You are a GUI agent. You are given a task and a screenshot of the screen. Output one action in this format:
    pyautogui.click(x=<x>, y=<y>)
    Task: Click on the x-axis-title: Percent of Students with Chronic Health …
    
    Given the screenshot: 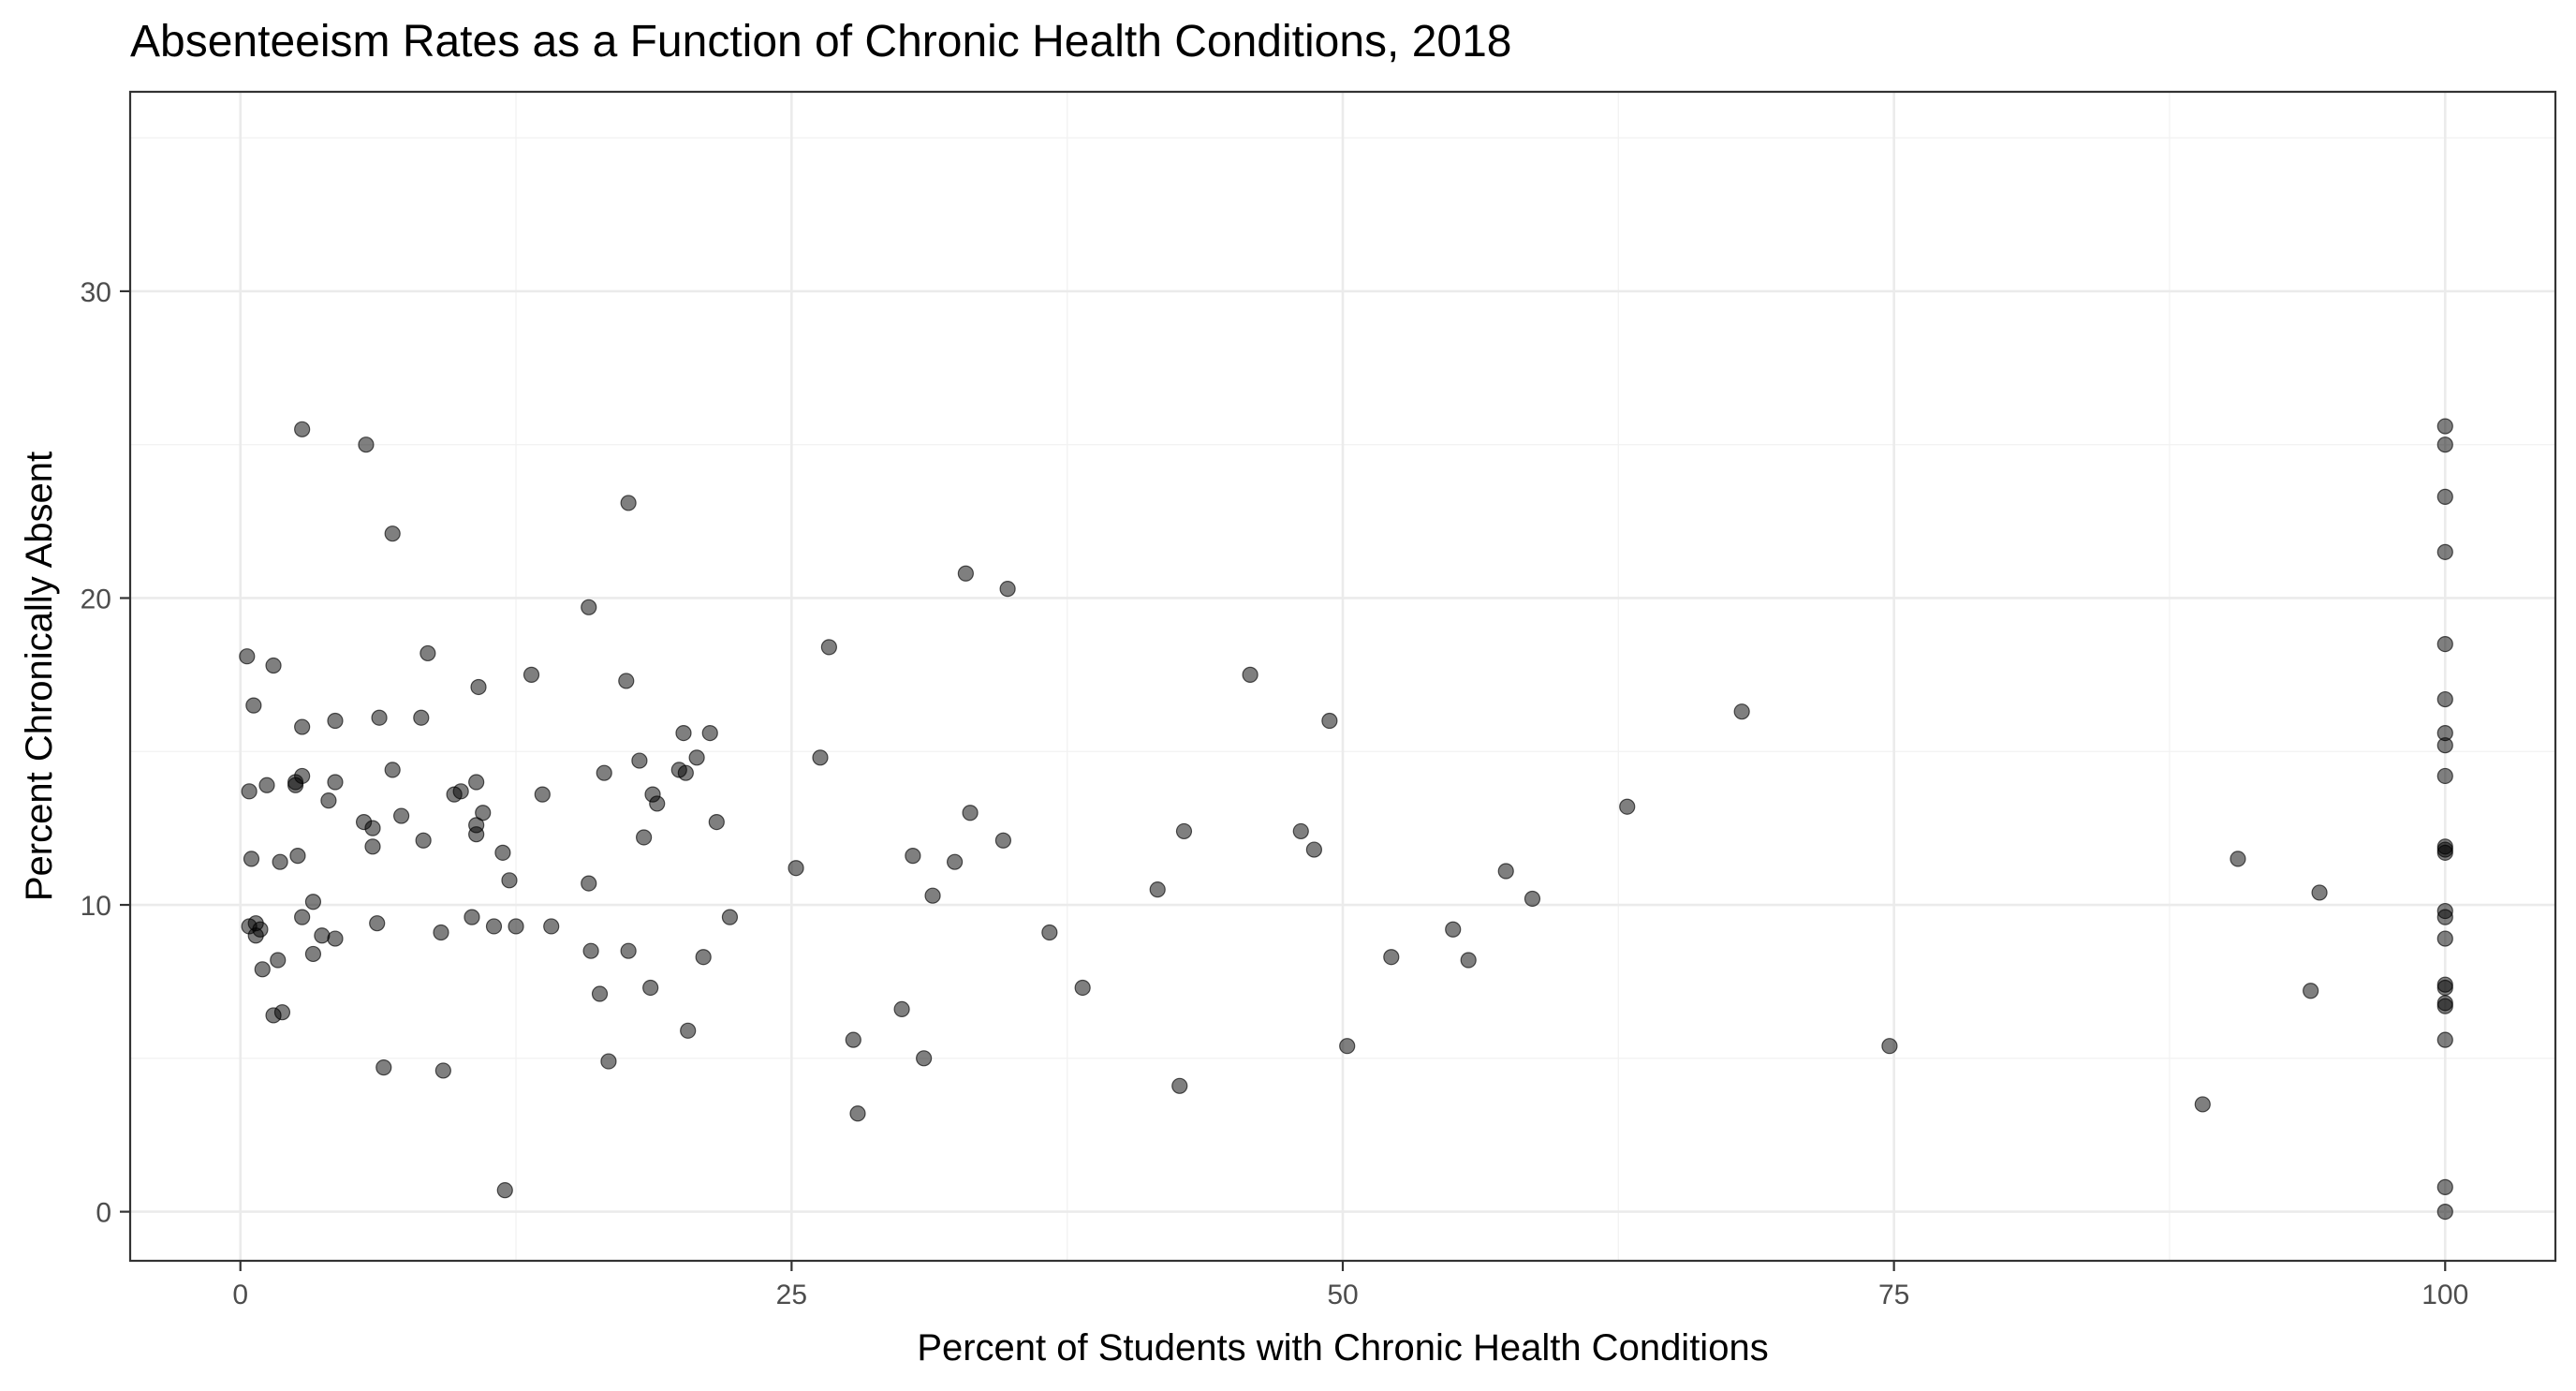 What is the action you would take?
    pyautogui.click(x=1342, y=1348)
    